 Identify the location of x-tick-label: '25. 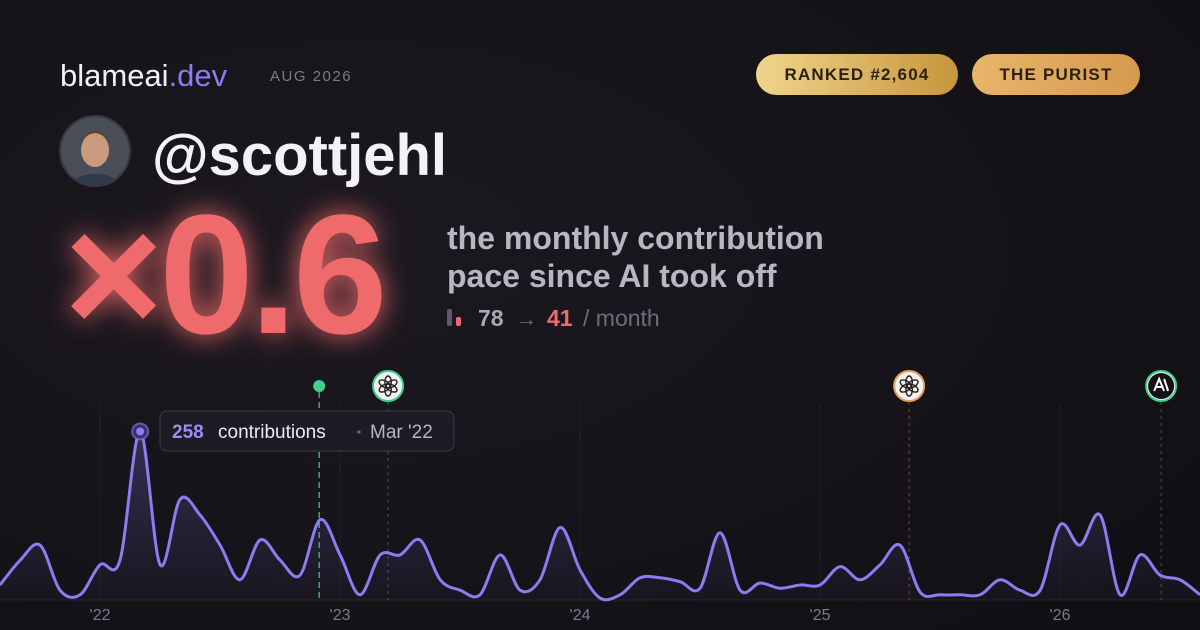
(820, 615).